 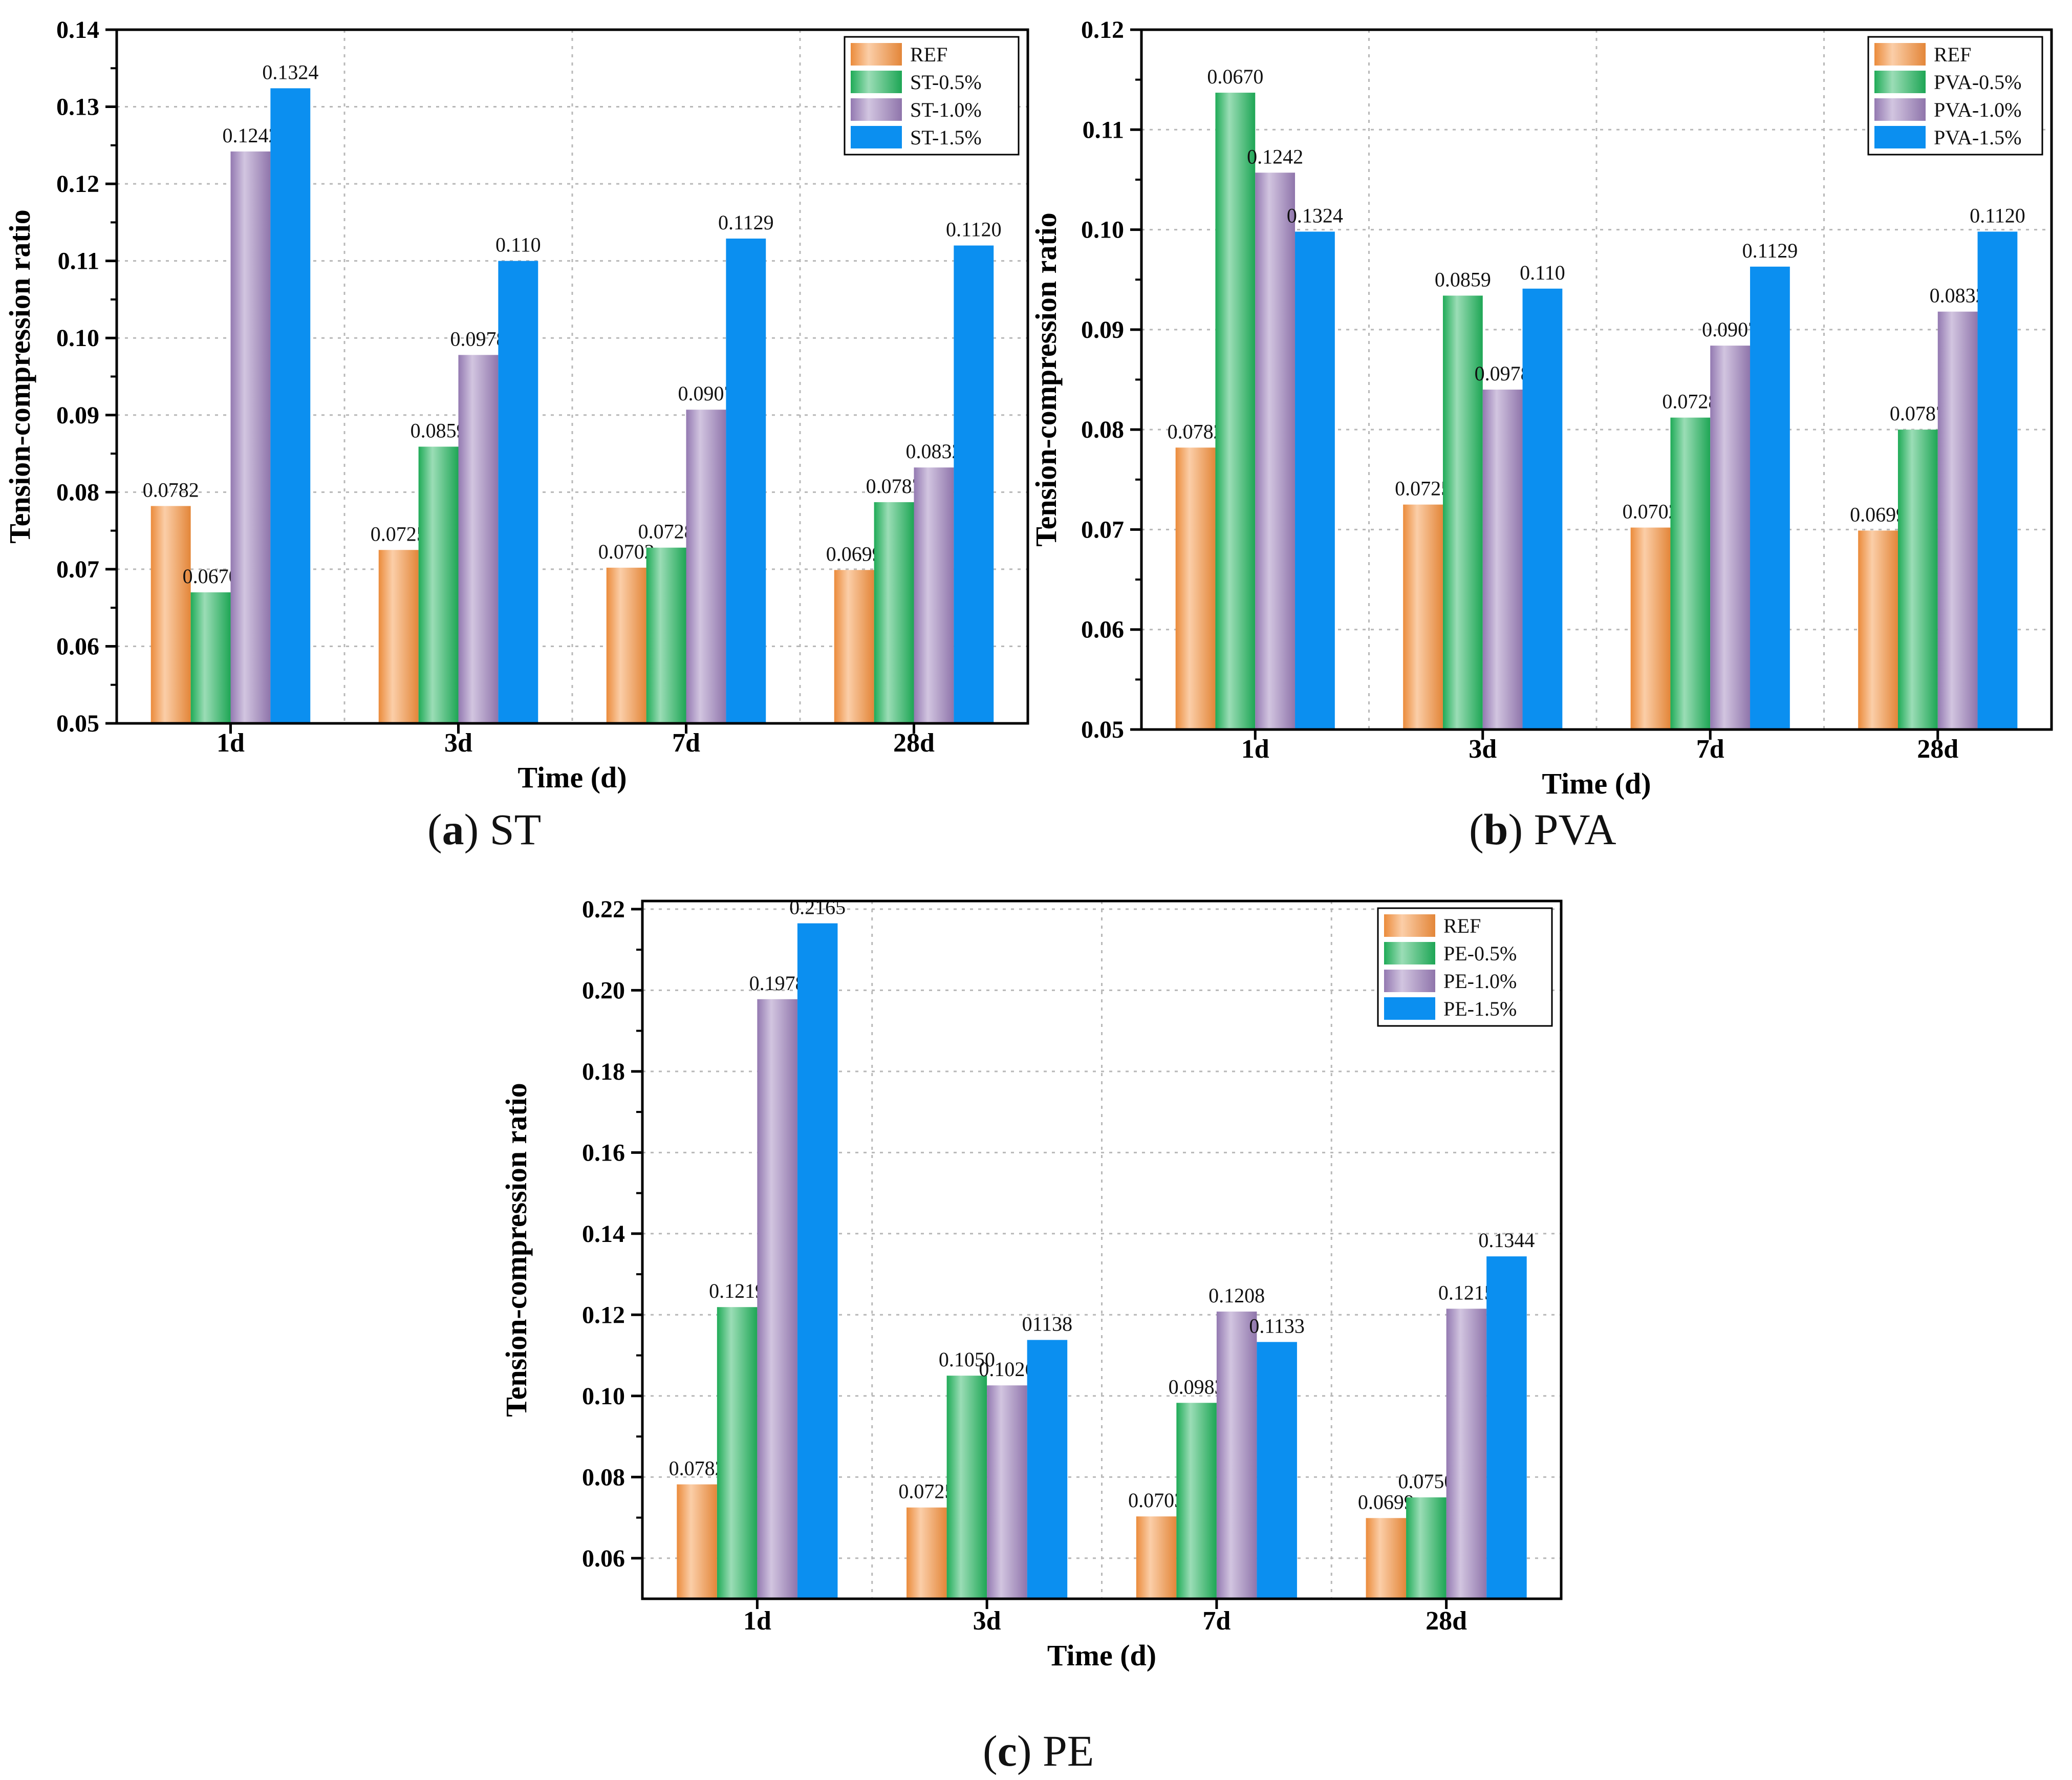 I want to click on bar-s05-7d, so click(x=1196, y=1501).